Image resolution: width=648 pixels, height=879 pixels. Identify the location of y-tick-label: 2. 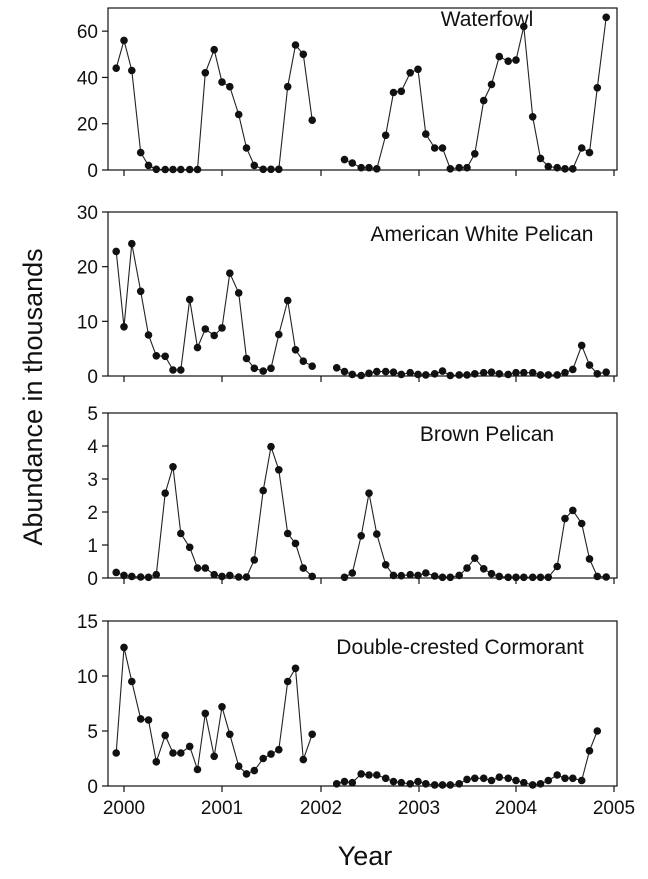
(92, 513).